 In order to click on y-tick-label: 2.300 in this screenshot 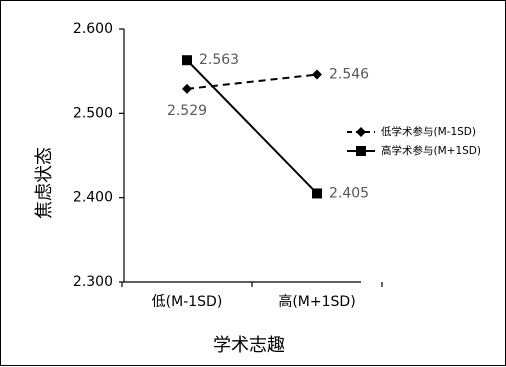, I will do `click(93, 282)`.